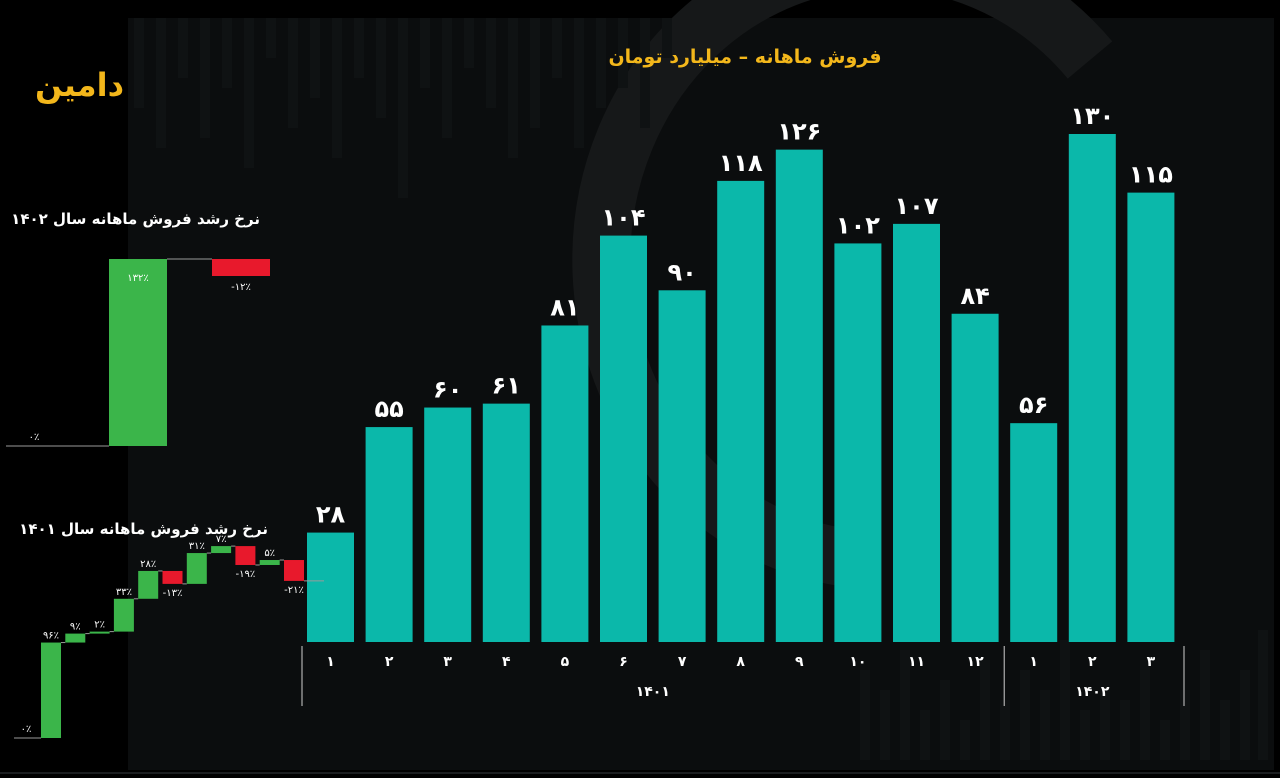  I want to click on x-group-label: ۱۴۰۱, so click(653, 692).